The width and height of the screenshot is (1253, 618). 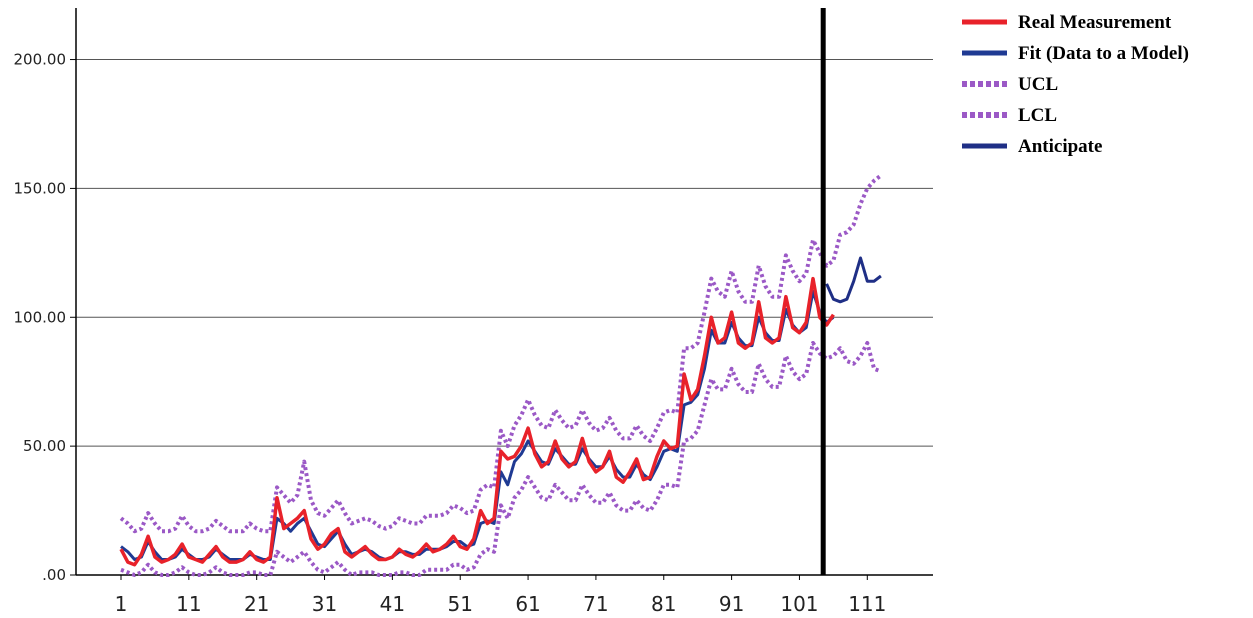 I want to click on x-tick-label: 1, so click(x=121, y=604).